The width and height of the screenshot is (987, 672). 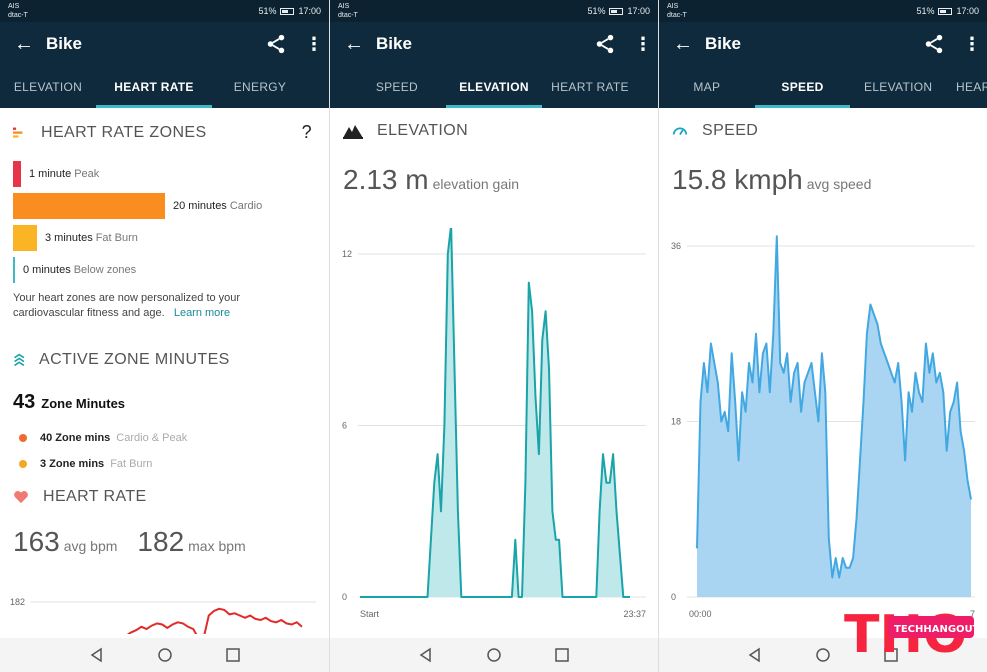 What do you see at coordinates (676, 422) in the screenshot?
I see `y-tick-label: 18` at bounding box center [676, 422].